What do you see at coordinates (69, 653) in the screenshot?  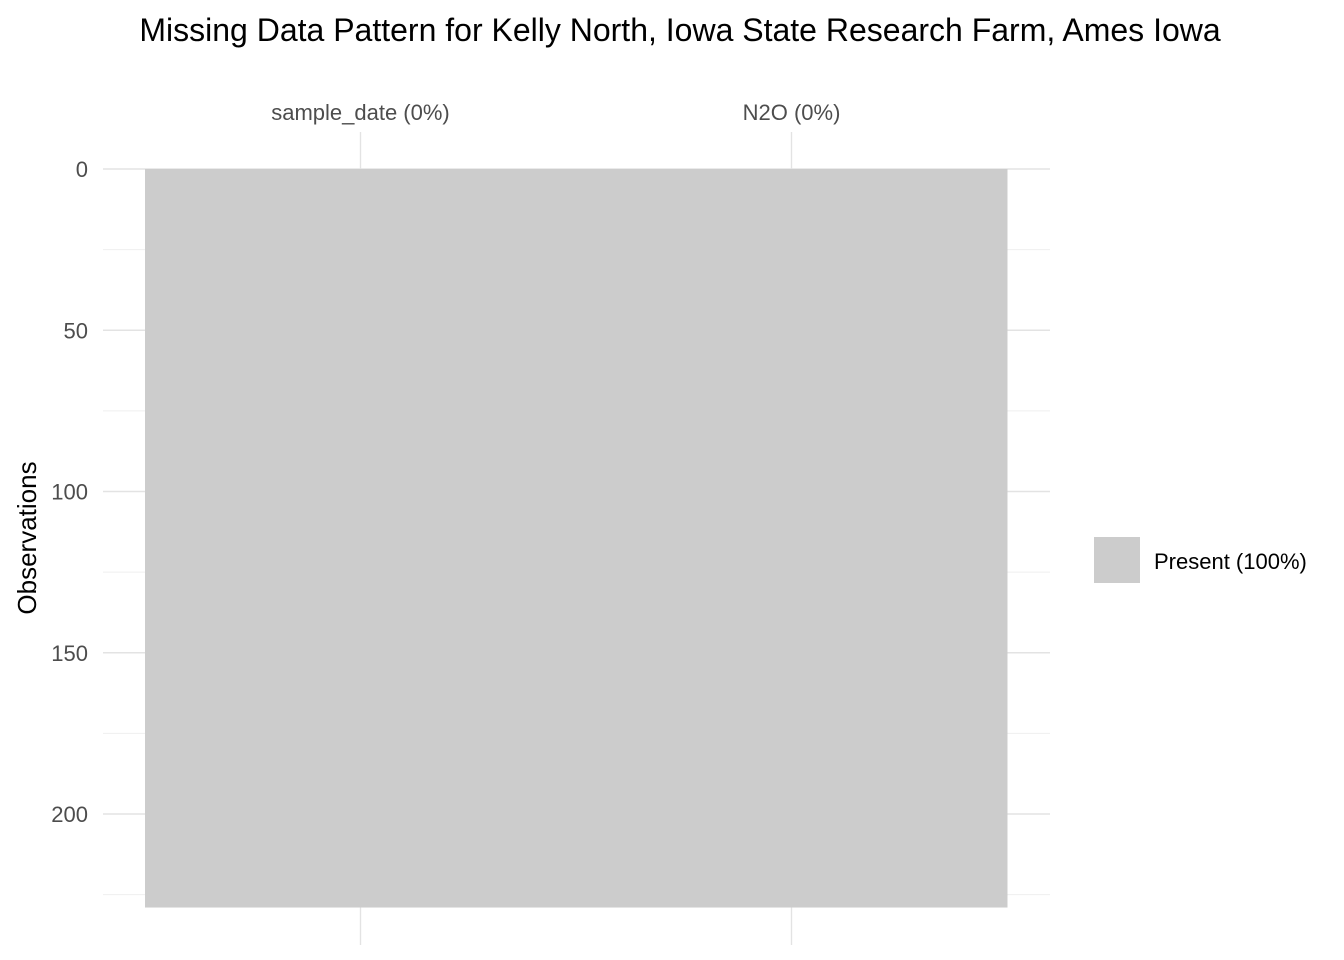 I see `y-tick-label: 150` at bounding box center [69, 653].